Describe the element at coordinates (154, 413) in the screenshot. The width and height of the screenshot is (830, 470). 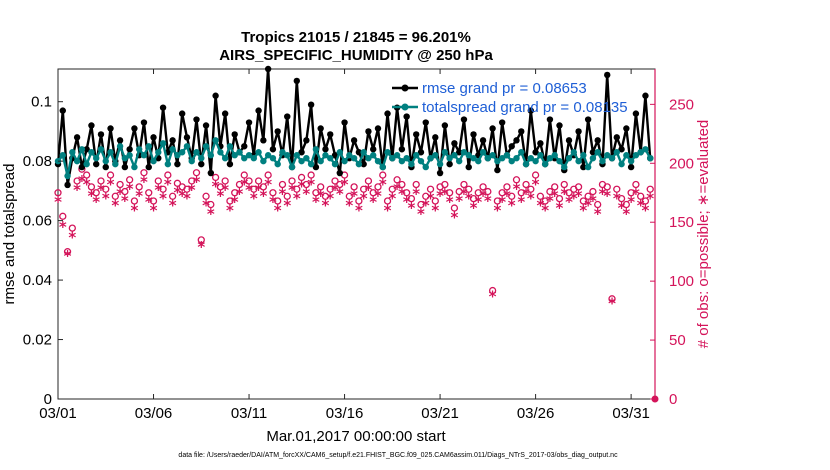
I see `x-tick-label: 03/06` at that location.